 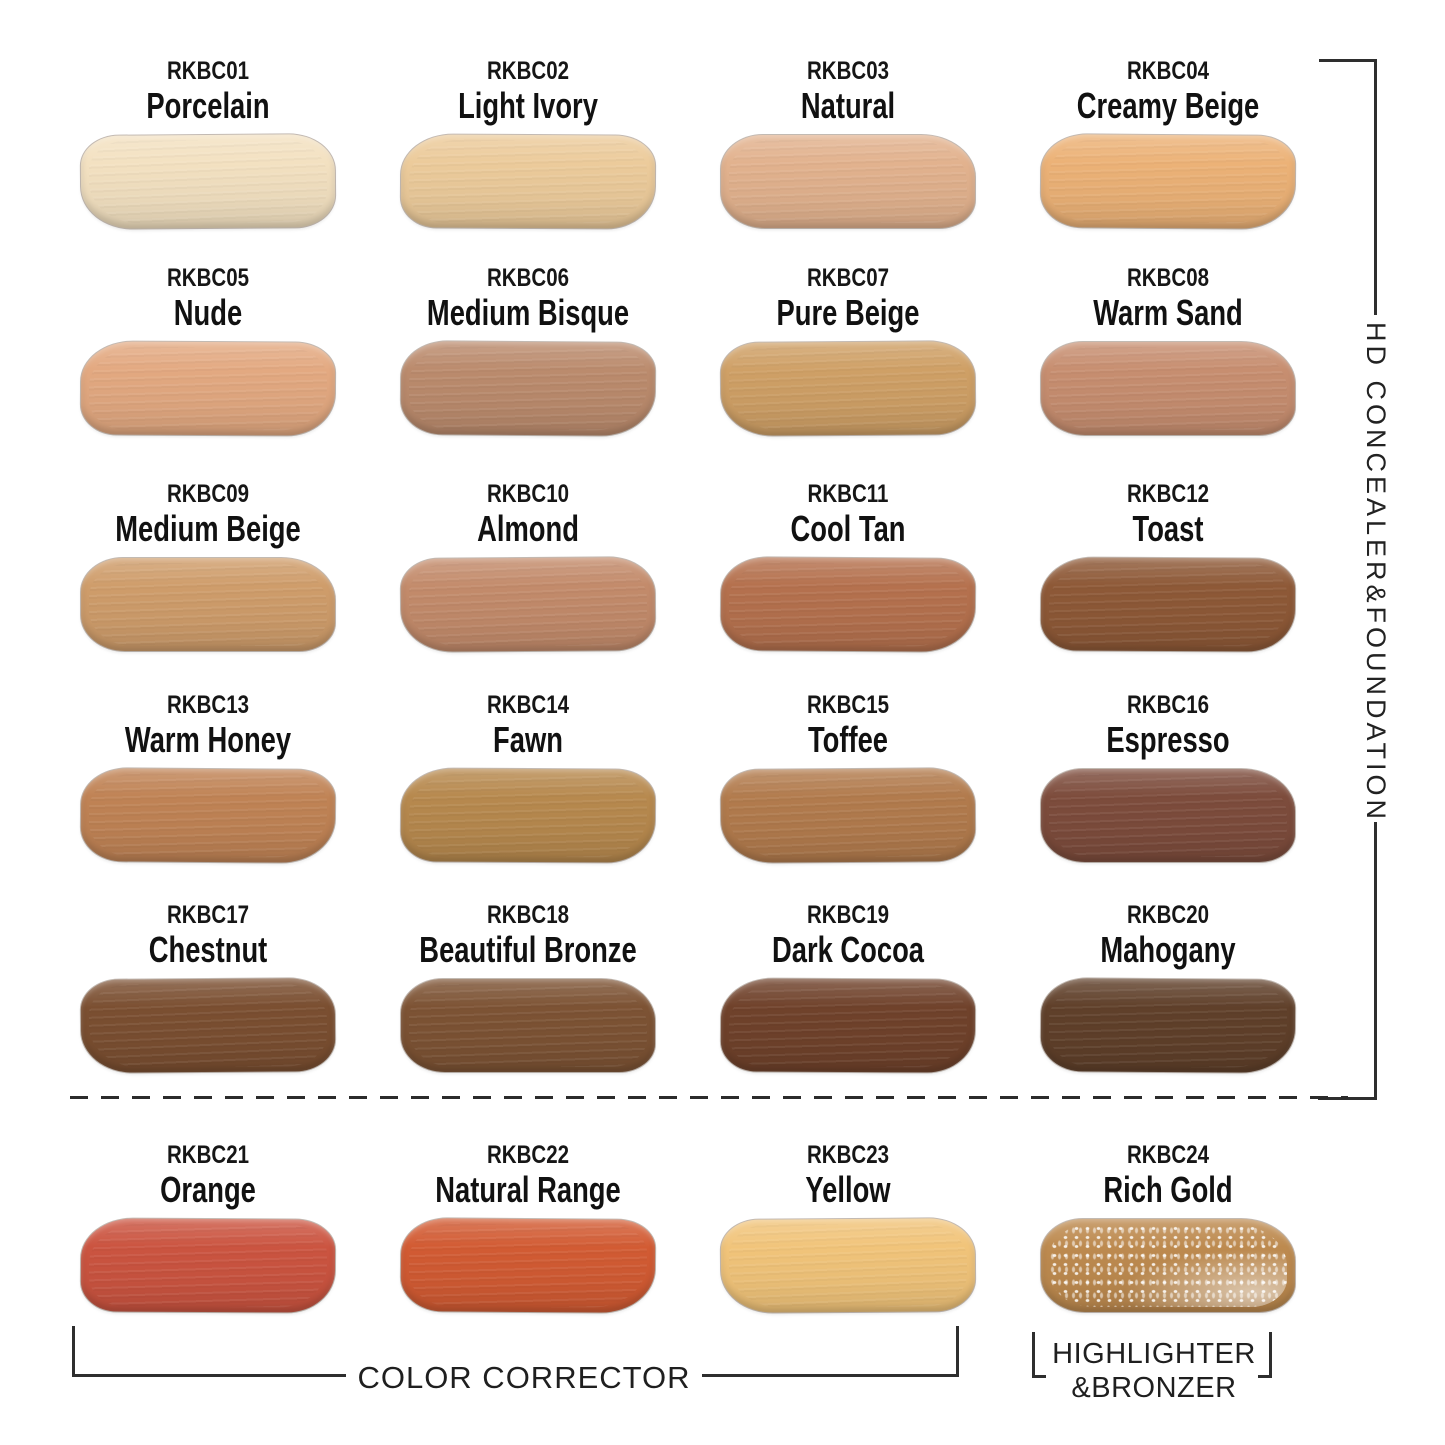 I want to click on shade-cell-rkbc11: RKBC11 Cool Tan, so click(x=848, y=565).